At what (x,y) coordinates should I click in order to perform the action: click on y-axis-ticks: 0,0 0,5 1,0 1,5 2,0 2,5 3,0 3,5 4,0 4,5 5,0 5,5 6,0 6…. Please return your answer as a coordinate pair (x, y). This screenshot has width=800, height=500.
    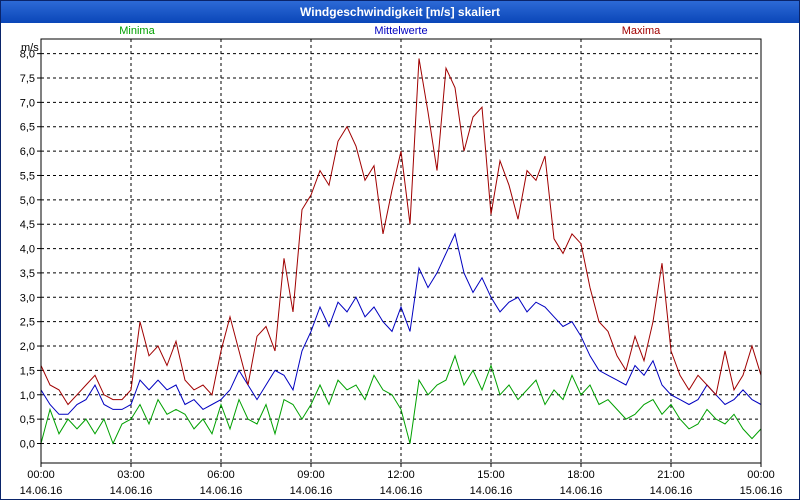
    Looking at the image, I should click on (30, 250).